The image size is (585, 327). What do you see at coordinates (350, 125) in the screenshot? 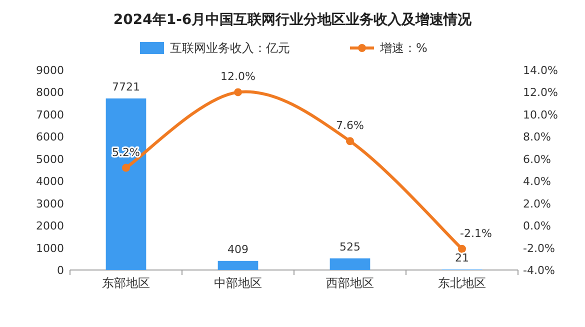
I see `data-label: 7.6%` at bounding box center [350, 125].